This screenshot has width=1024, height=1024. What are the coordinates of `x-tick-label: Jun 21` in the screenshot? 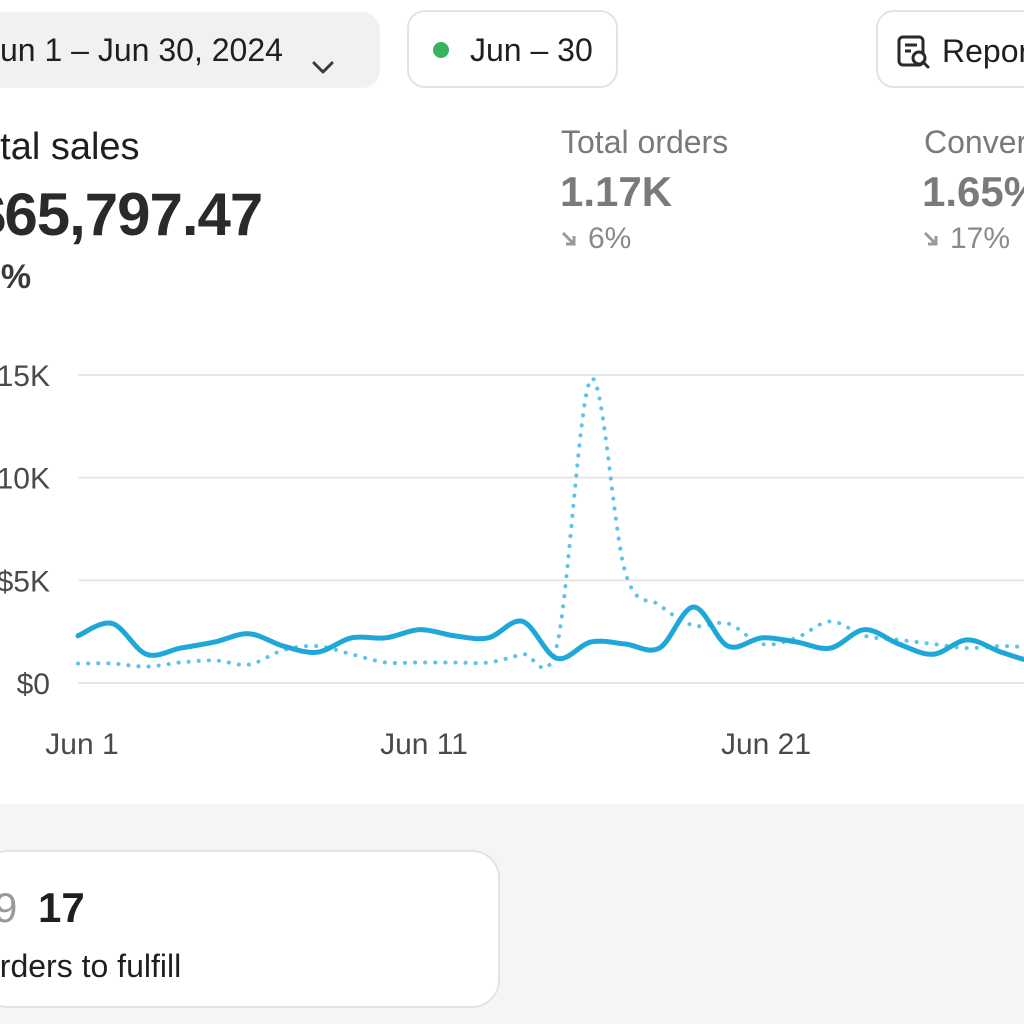 It's located at (766, 744).